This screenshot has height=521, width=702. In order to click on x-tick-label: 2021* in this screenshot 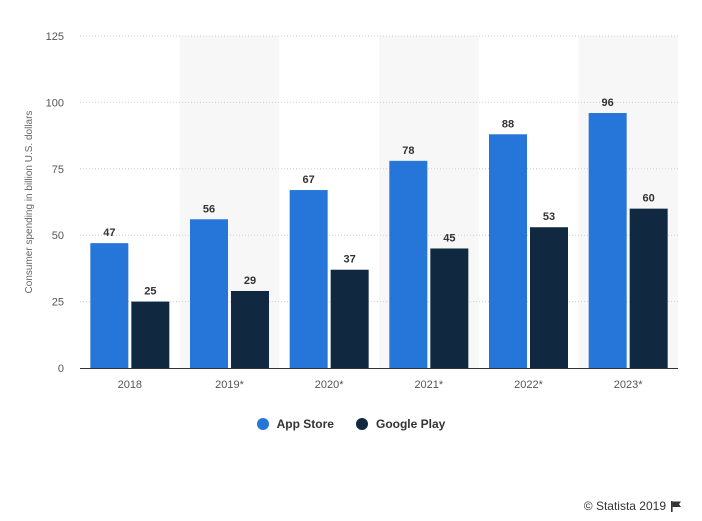, I will do `click(428, 385)`.